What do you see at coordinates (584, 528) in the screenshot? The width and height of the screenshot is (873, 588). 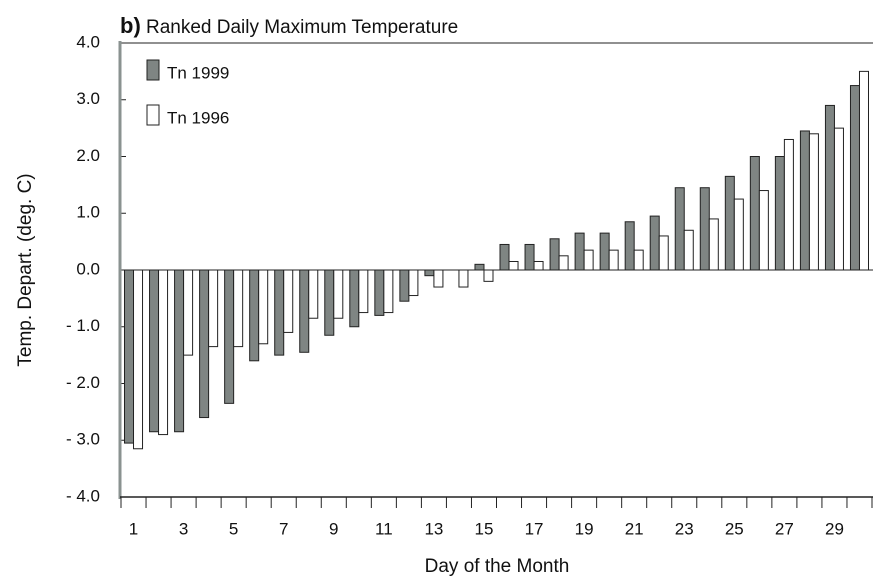 I see `x-tick-label: 19` at bounding box center [584, 528].